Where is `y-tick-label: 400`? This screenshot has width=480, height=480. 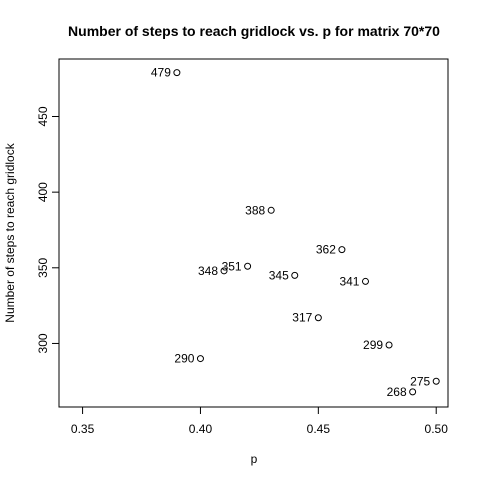 y-tick-label: 400 is located at coordinates (43, 192).